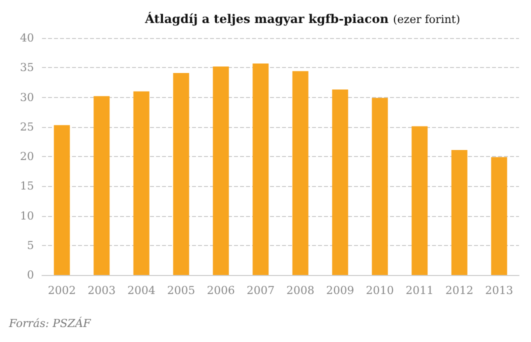  What do you see at coordinates (260, 290) in the screenshot?
I see `x-tick-label: 2007` at bounding box center [260, 290].